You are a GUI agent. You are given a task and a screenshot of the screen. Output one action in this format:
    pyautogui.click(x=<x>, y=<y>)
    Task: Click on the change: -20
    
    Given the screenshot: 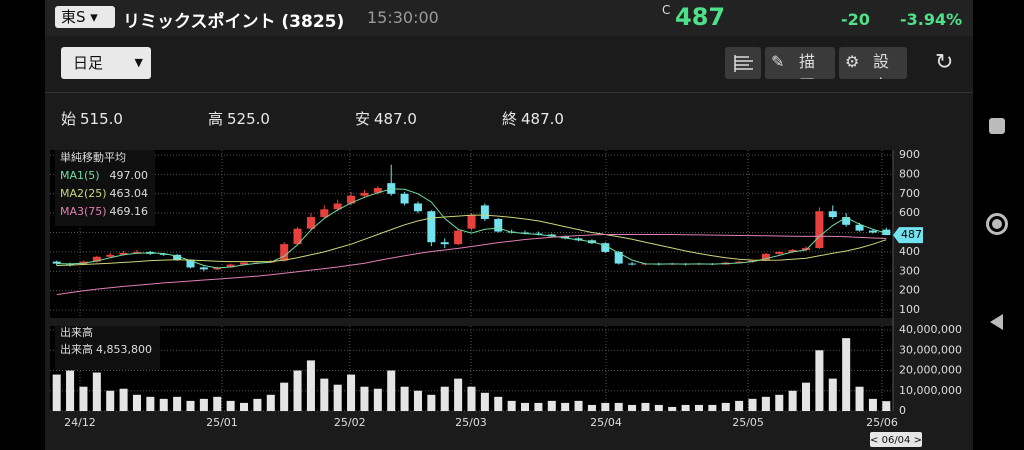 What is the action you would take?
    pyautogui.click(x=855, y=19)
    